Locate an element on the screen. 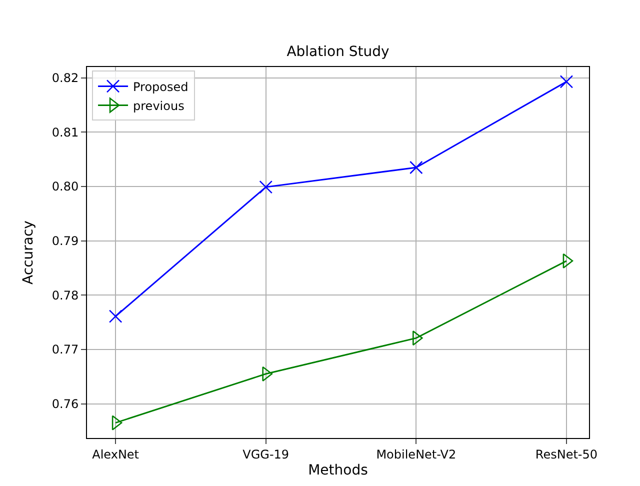 This screenshot has height=486, width=640. legend-label: Proposed is located at coordinates (160, 87).